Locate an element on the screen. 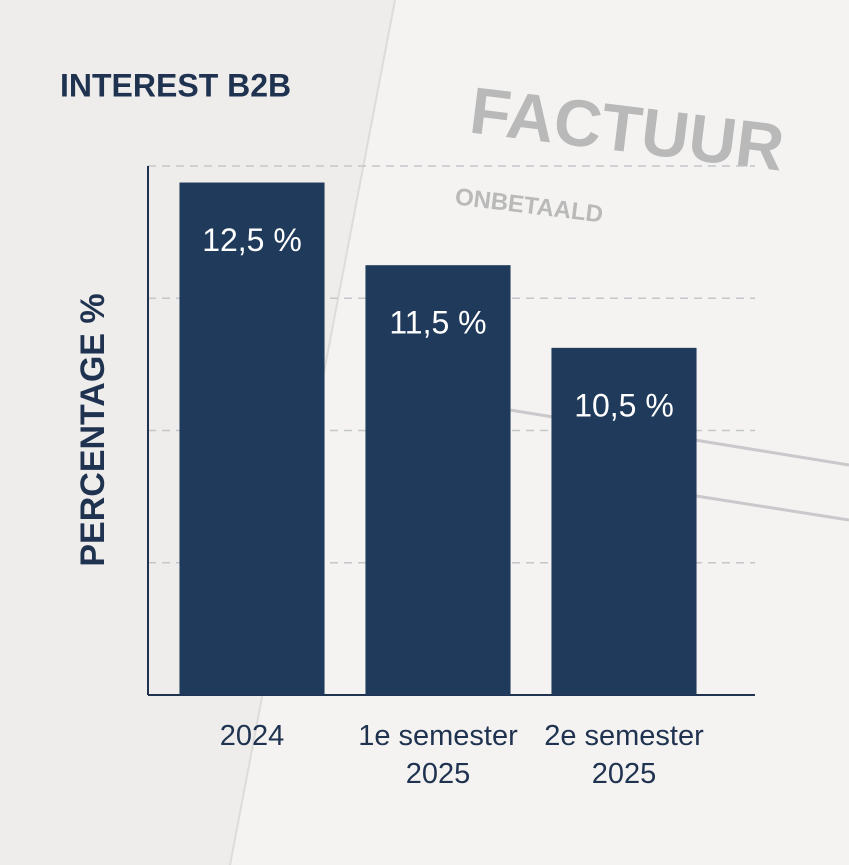 The width and height of the screenshot is (849, 865). x-tick-label: 2e semester 2025 is located at coordinates (624, 755).